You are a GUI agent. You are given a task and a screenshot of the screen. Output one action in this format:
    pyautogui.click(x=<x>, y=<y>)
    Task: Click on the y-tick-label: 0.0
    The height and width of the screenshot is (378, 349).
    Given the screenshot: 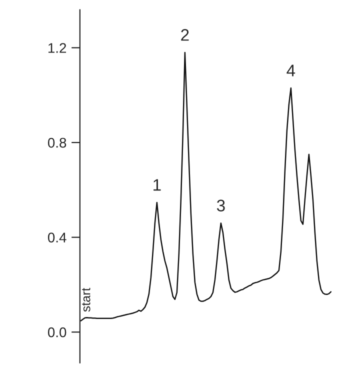 What is the action you would take?
    pyautogui.click(x=57, y=332)
    